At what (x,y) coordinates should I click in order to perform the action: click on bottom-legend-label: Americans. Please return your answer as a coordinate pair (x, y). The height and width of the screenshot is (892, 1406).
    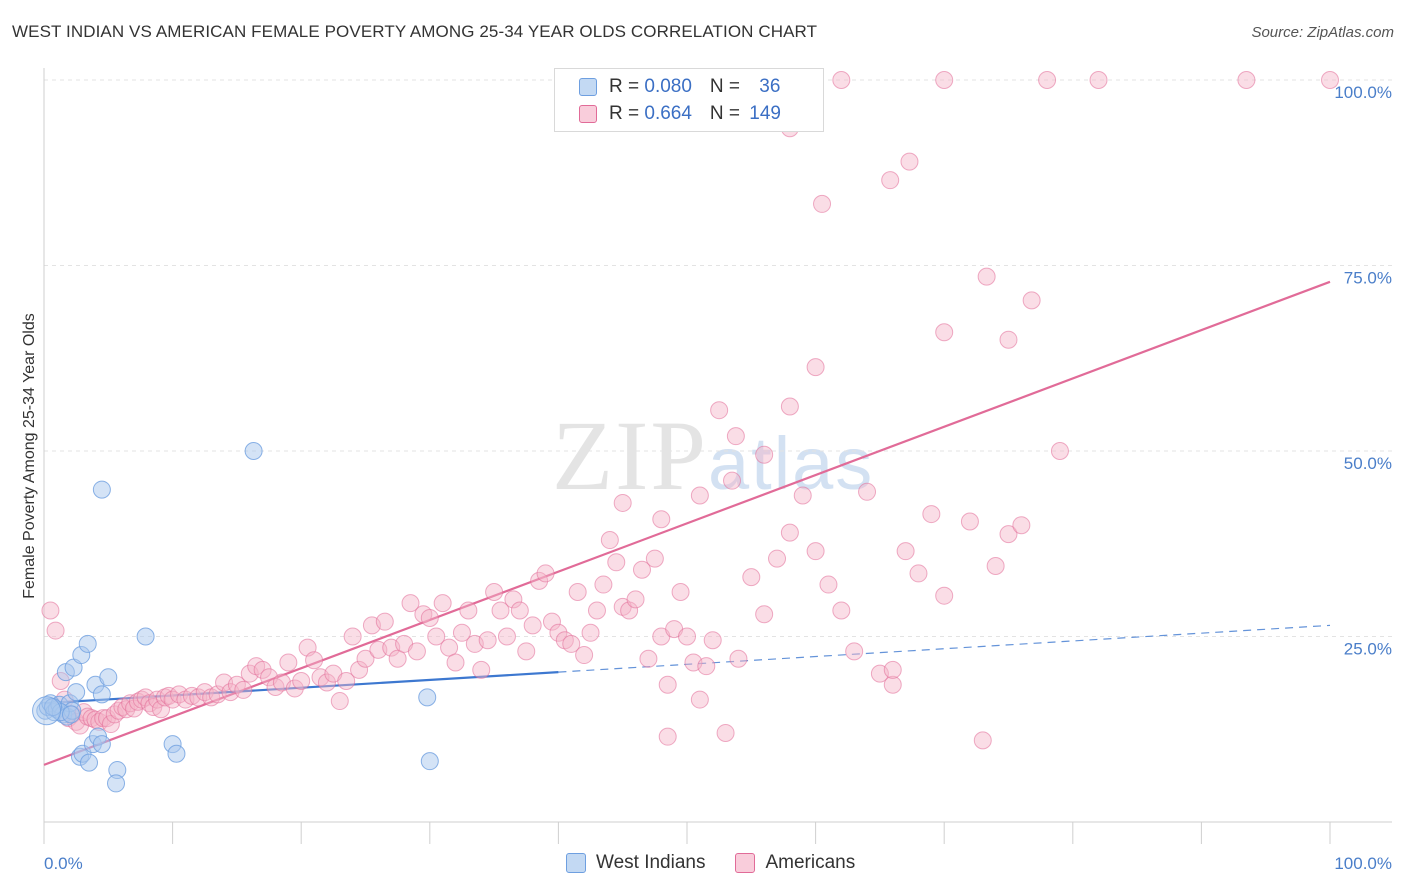
    Looking at the image, I should click on (810, 862).